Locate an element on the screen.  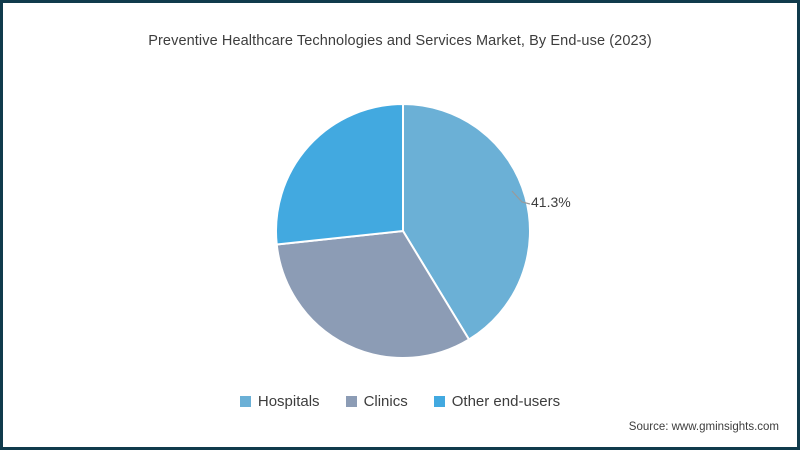
pie-slice-hospitals is located at coordinates (466, 221).